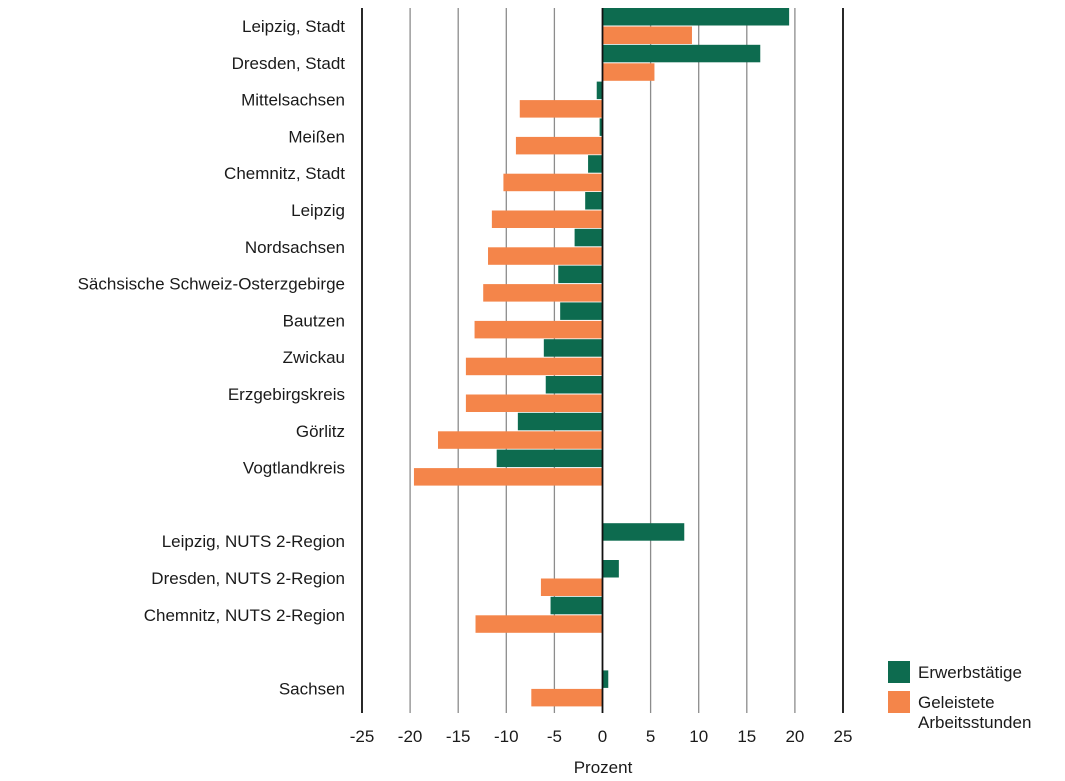  Describe the element at coordinates (248, 578) in the screenshot. I see `category-label: Dresden, NUTS 2-Region` at that location.